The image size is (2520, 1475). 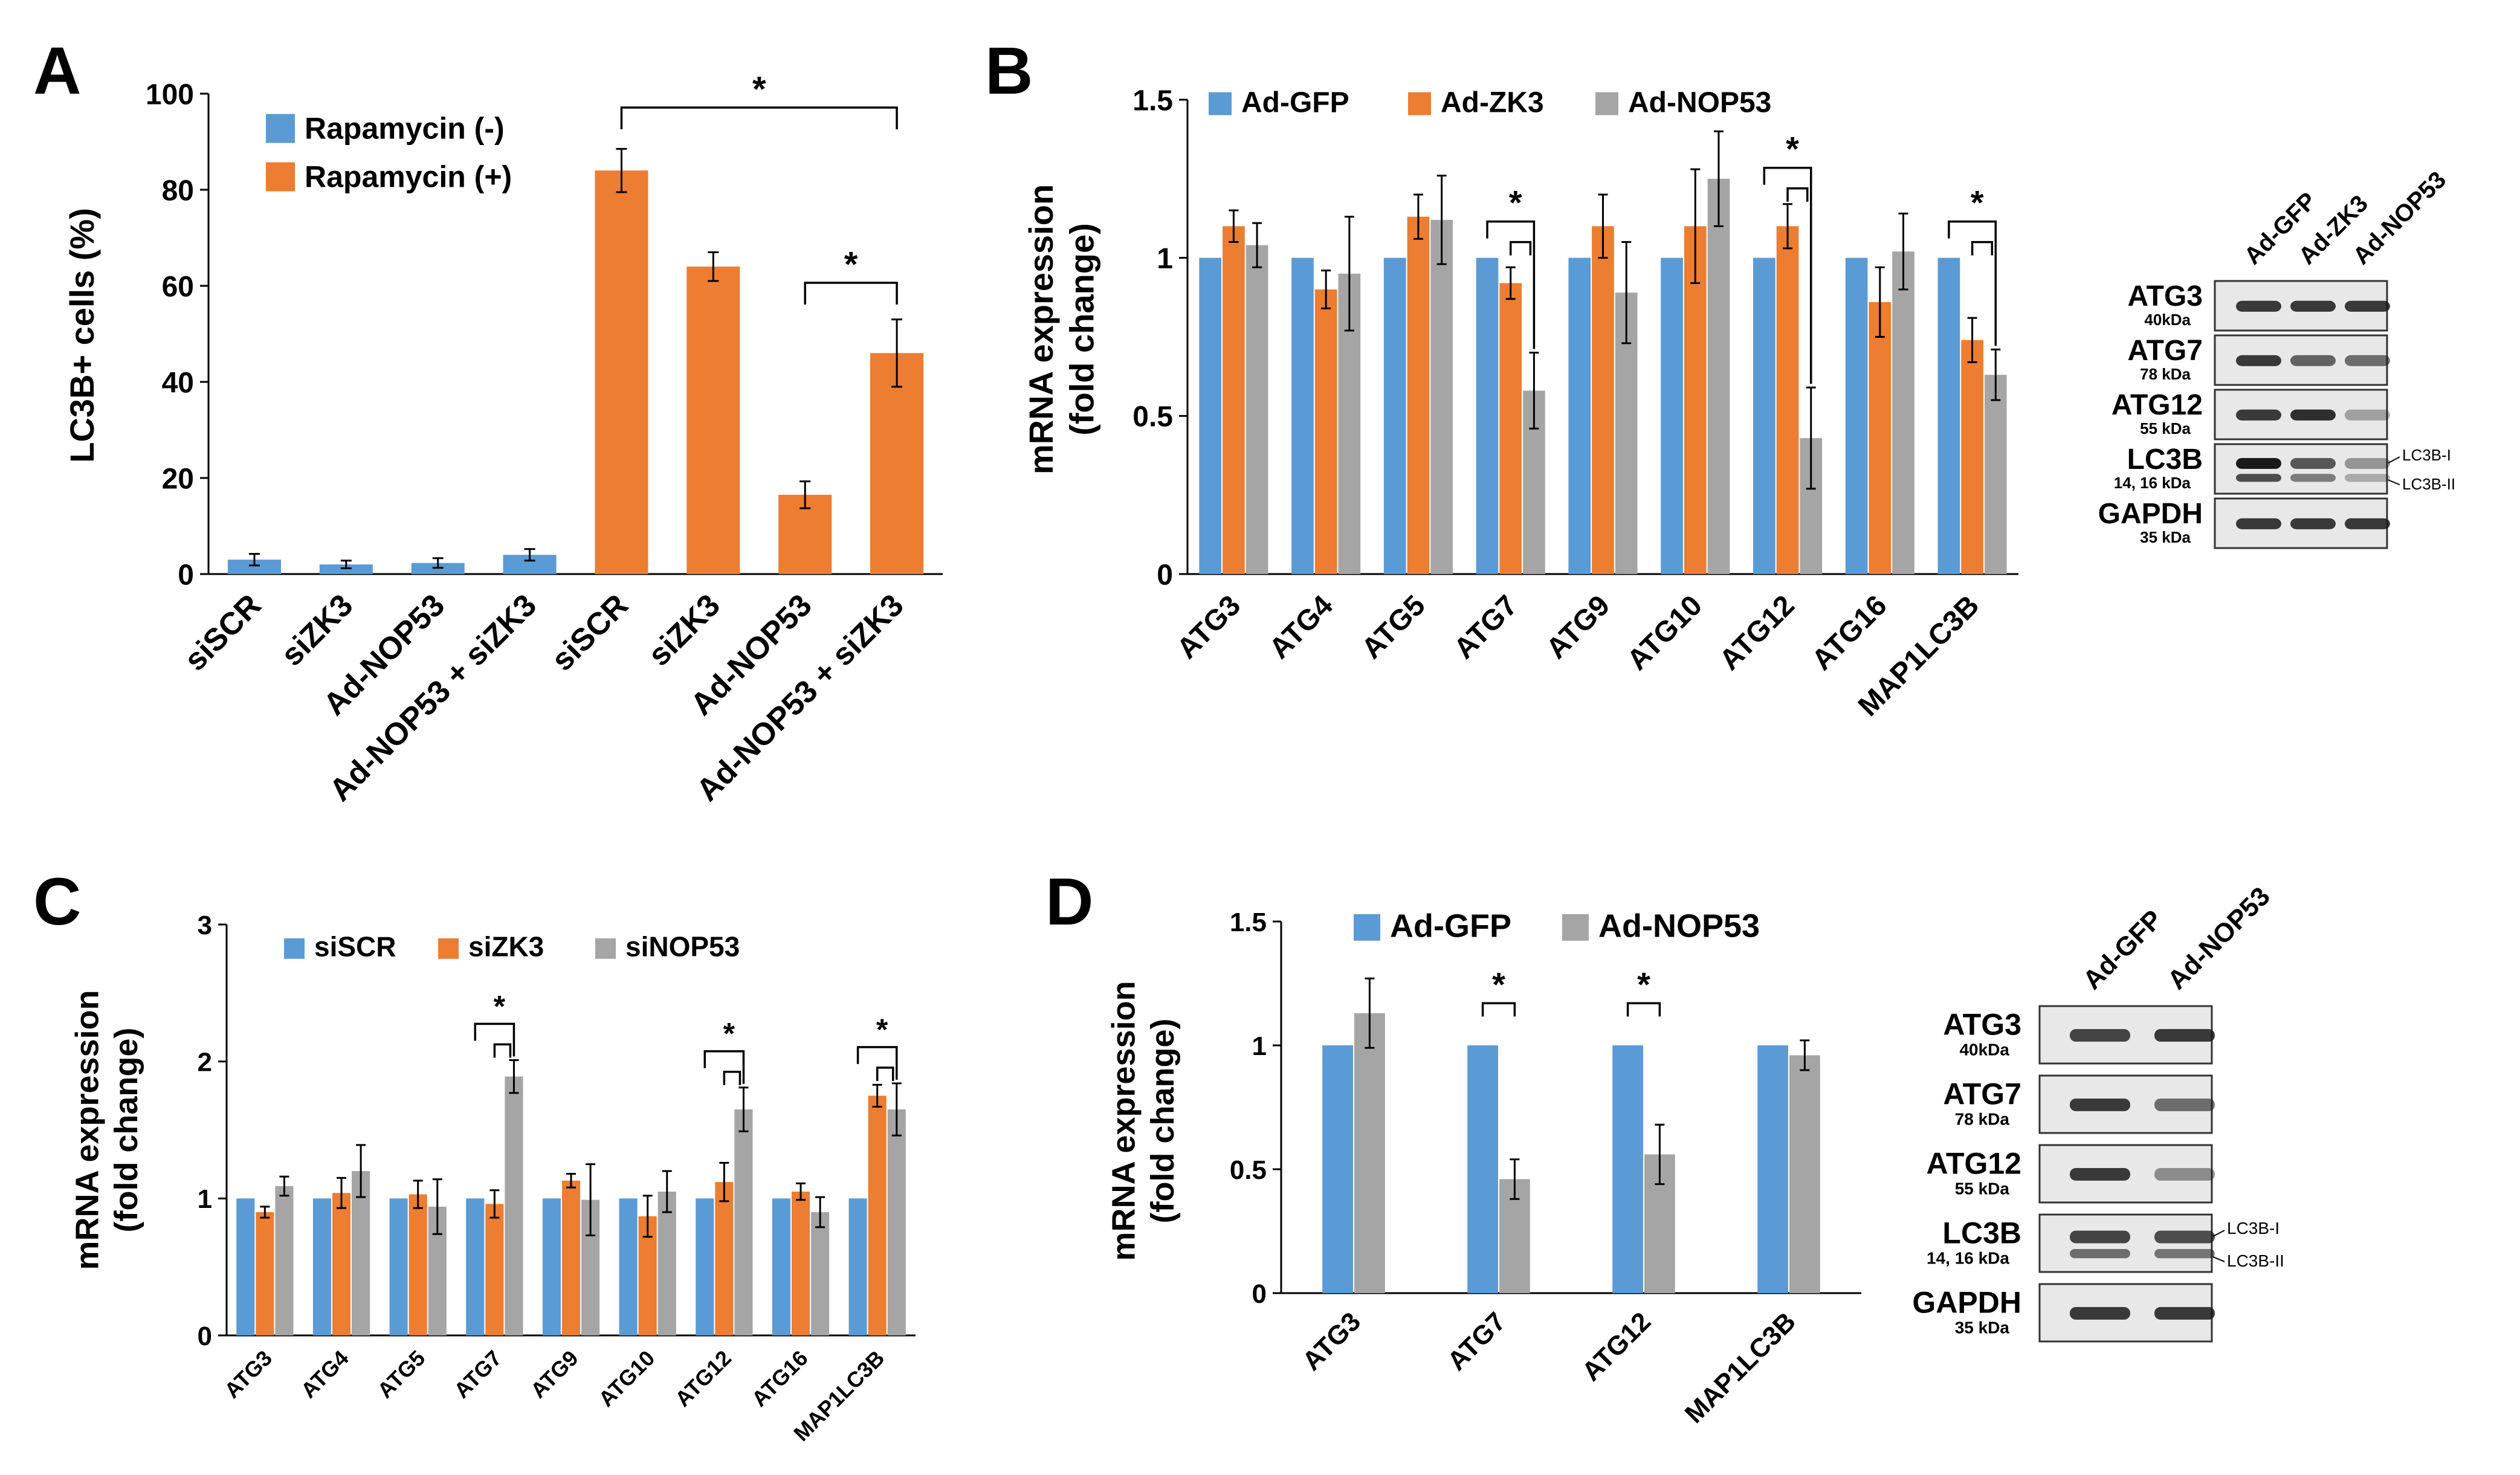 I want to click on legend-label: siSCR, so click(x=355, y=946).